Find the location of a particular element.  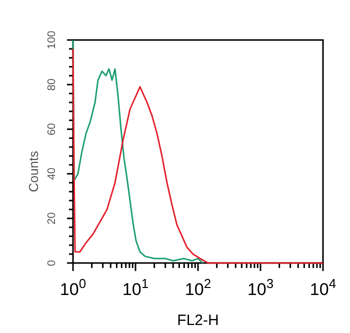

y-tick-label: 100 is located at coordinates (52, 40).